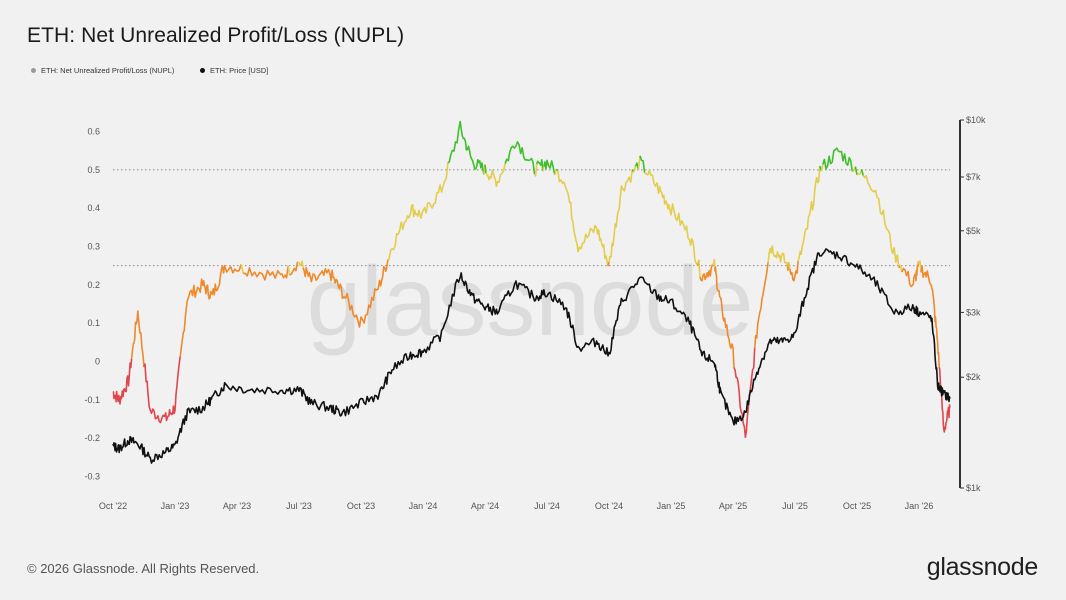 This screenshot has width=1066, height=600. What do you see at coordinates (530, 301) in the screenshot?
I see `watermark-text: glassnode` at bounding box center [530, 301].